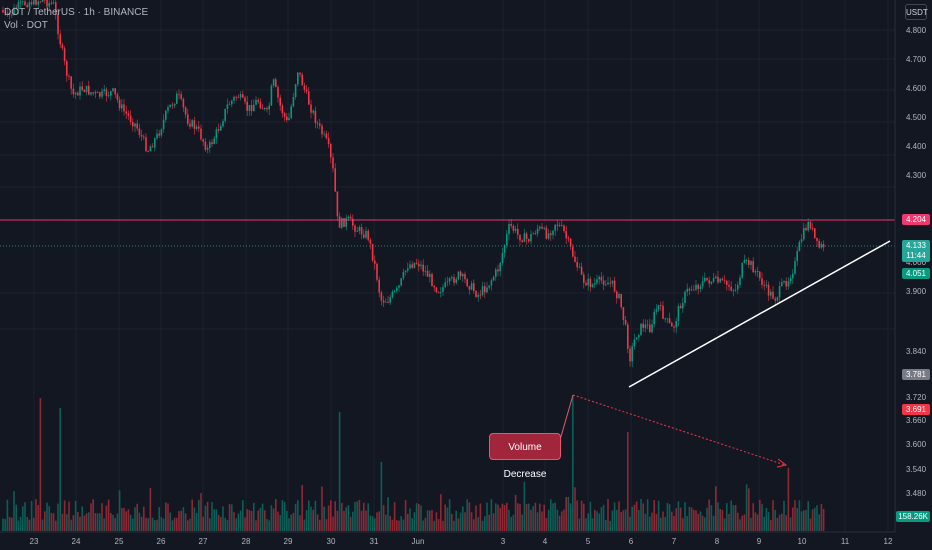 The image size is (932, 550). I want to click on volume-decrease-arrow, so click(679, 430).